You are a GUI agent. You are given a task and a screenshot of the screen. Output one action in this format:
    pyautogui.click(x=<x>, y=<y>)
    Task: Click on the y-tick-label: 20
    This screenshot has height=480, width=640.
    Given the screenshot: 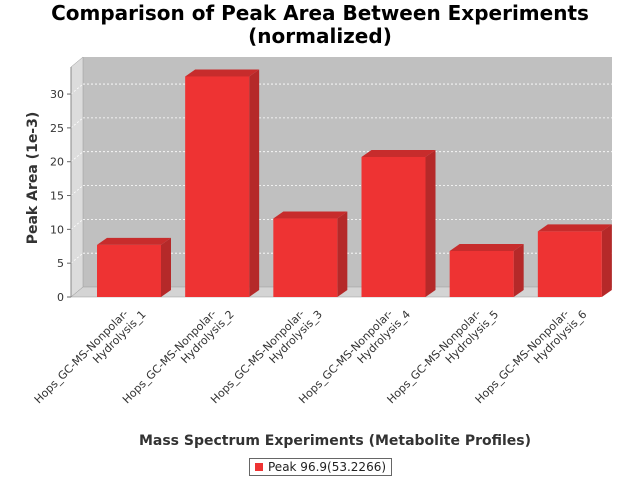 What is the action you would take?
    pyautogui.click(x=57, y=162)
    